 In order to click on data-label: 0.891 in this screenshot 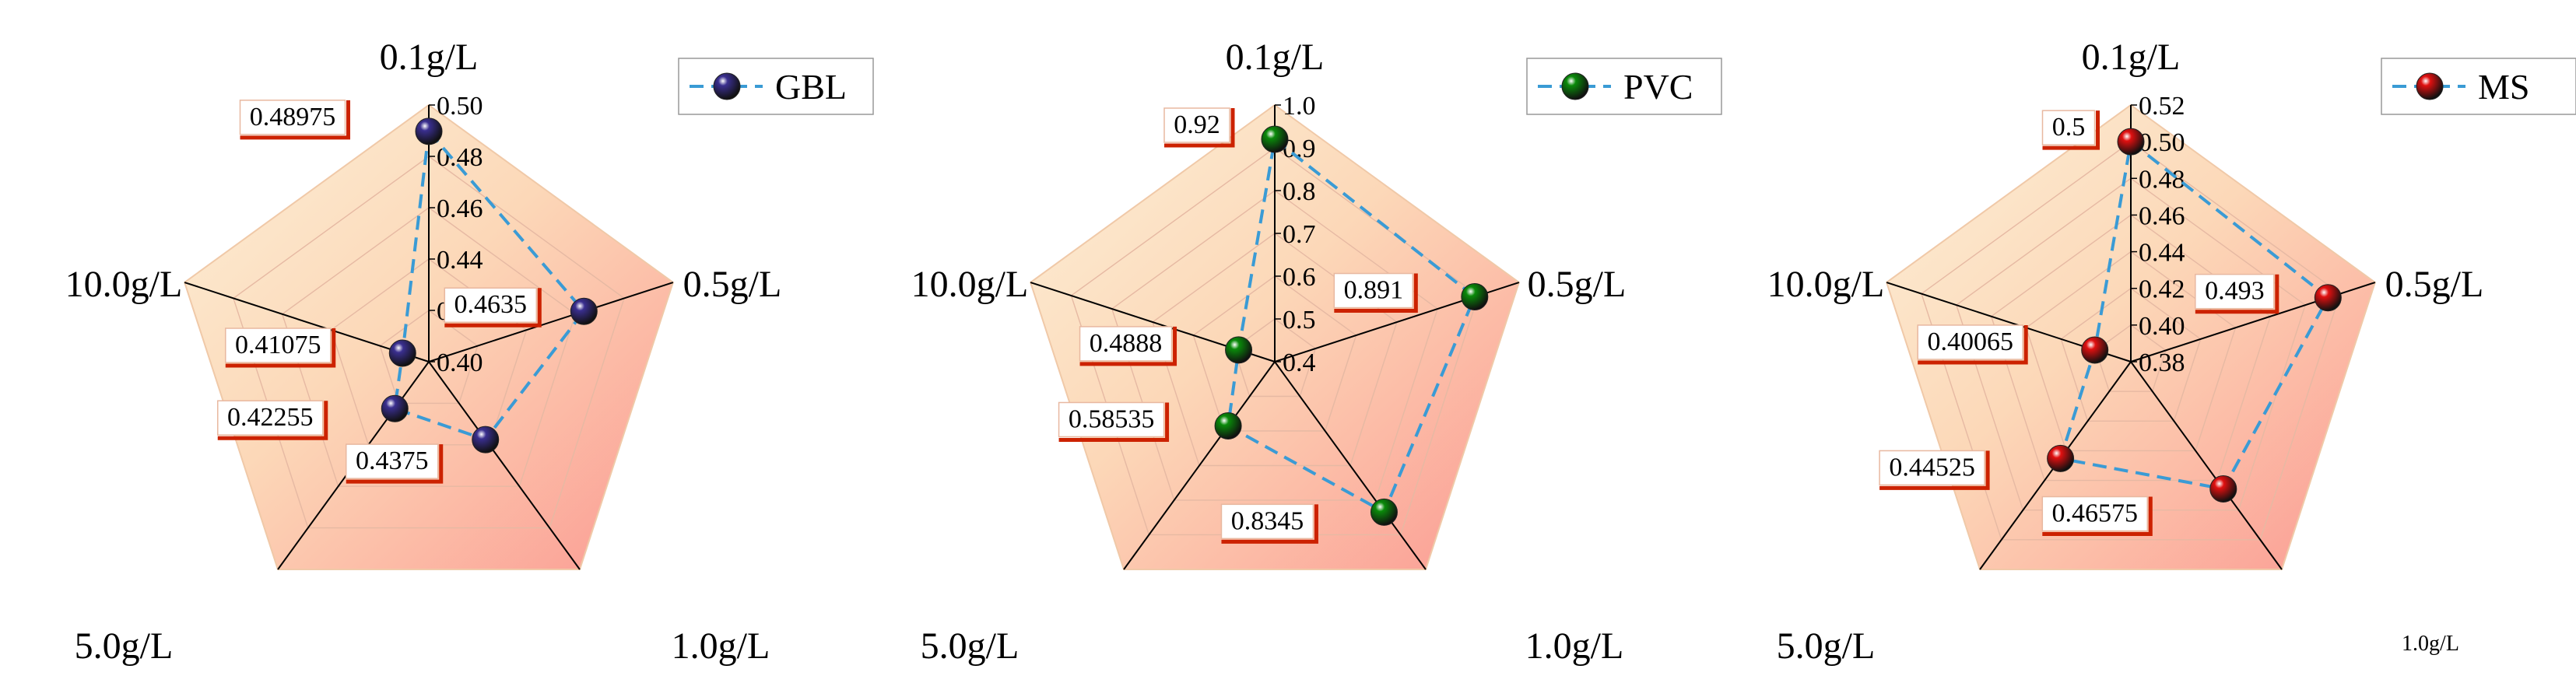, I will do `click(1376, 292)`.